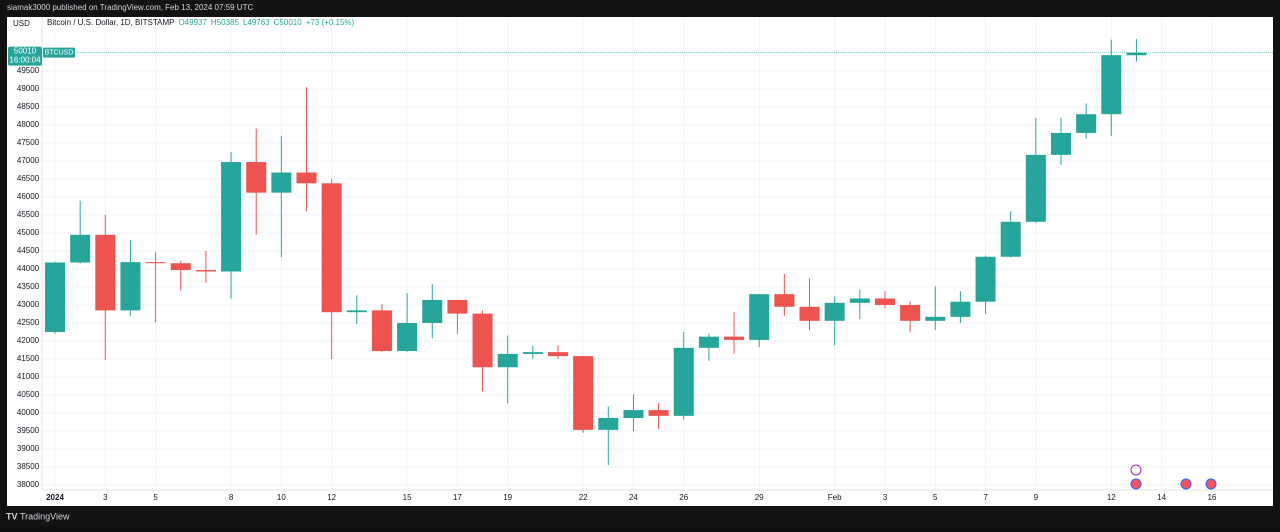  Describe the element at coordinates (28, 178) in the screenshot. I see `y-tick-label: 46500` at that location.